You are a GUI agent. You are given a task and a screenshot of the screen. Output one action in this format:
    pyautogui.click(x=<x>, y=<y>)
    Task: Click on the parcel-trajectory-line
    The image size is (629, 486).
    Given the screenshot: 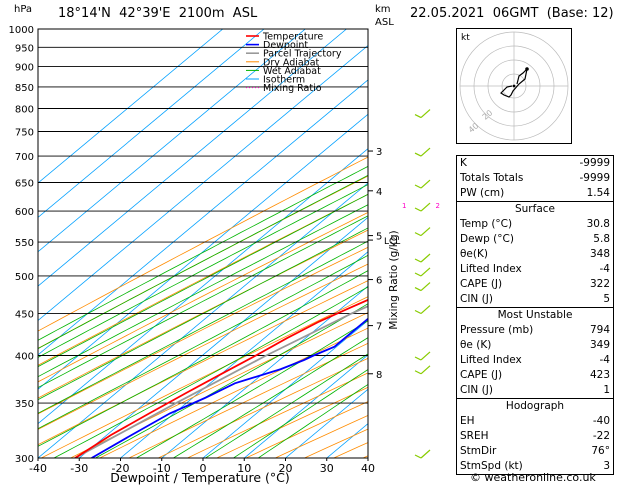 What is the action you would take?
    pyautogui.click(x=221, y=381)
    